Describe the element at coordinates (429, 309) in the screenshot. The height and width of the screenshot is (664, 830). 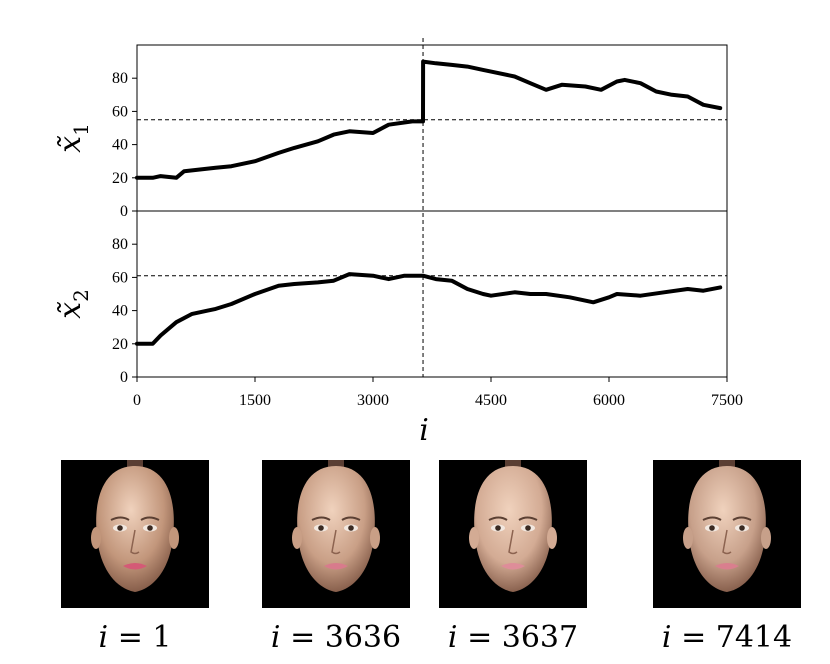
I see `series-line-x2` at that location.